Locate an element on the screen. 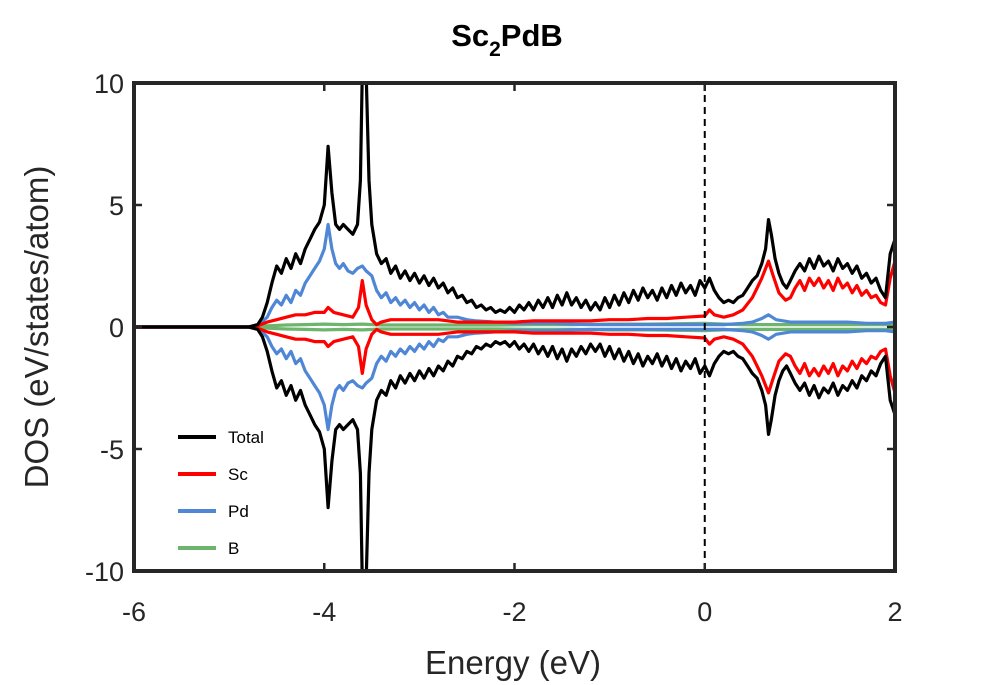  chart-title: Sc2PdB is located at coordinates (507, 39).